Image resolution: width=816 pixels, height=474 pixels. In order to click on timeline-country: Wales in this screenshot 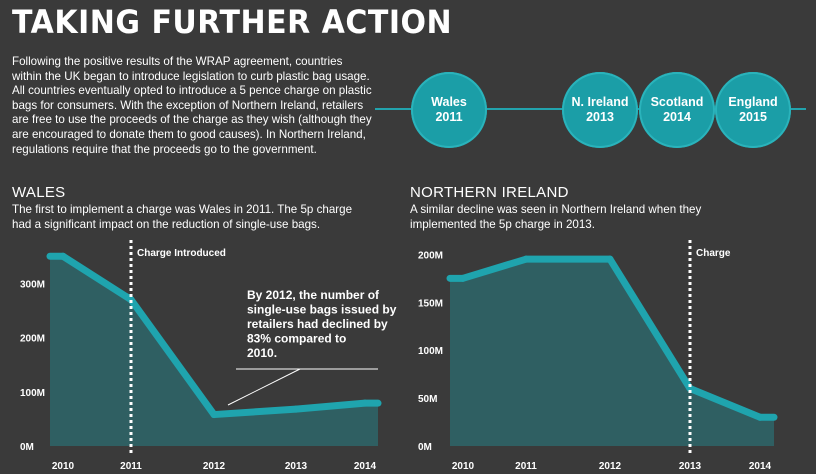, I will do `click(449, 102)`.